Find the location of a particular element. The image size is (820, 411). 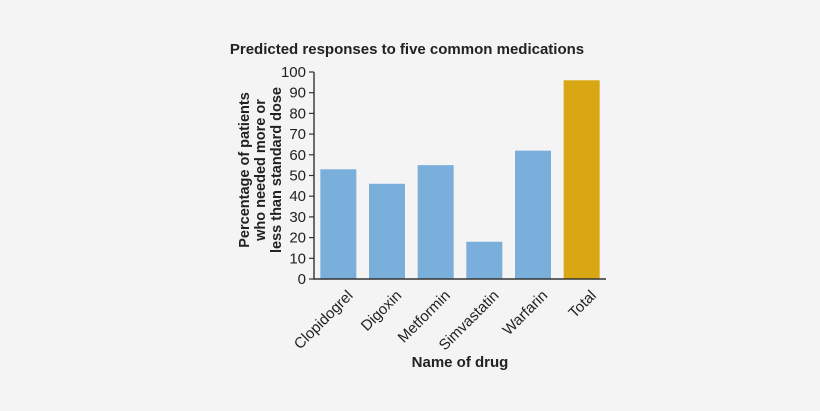

y-tick-label: 30 is located at coordinates (297, 217).